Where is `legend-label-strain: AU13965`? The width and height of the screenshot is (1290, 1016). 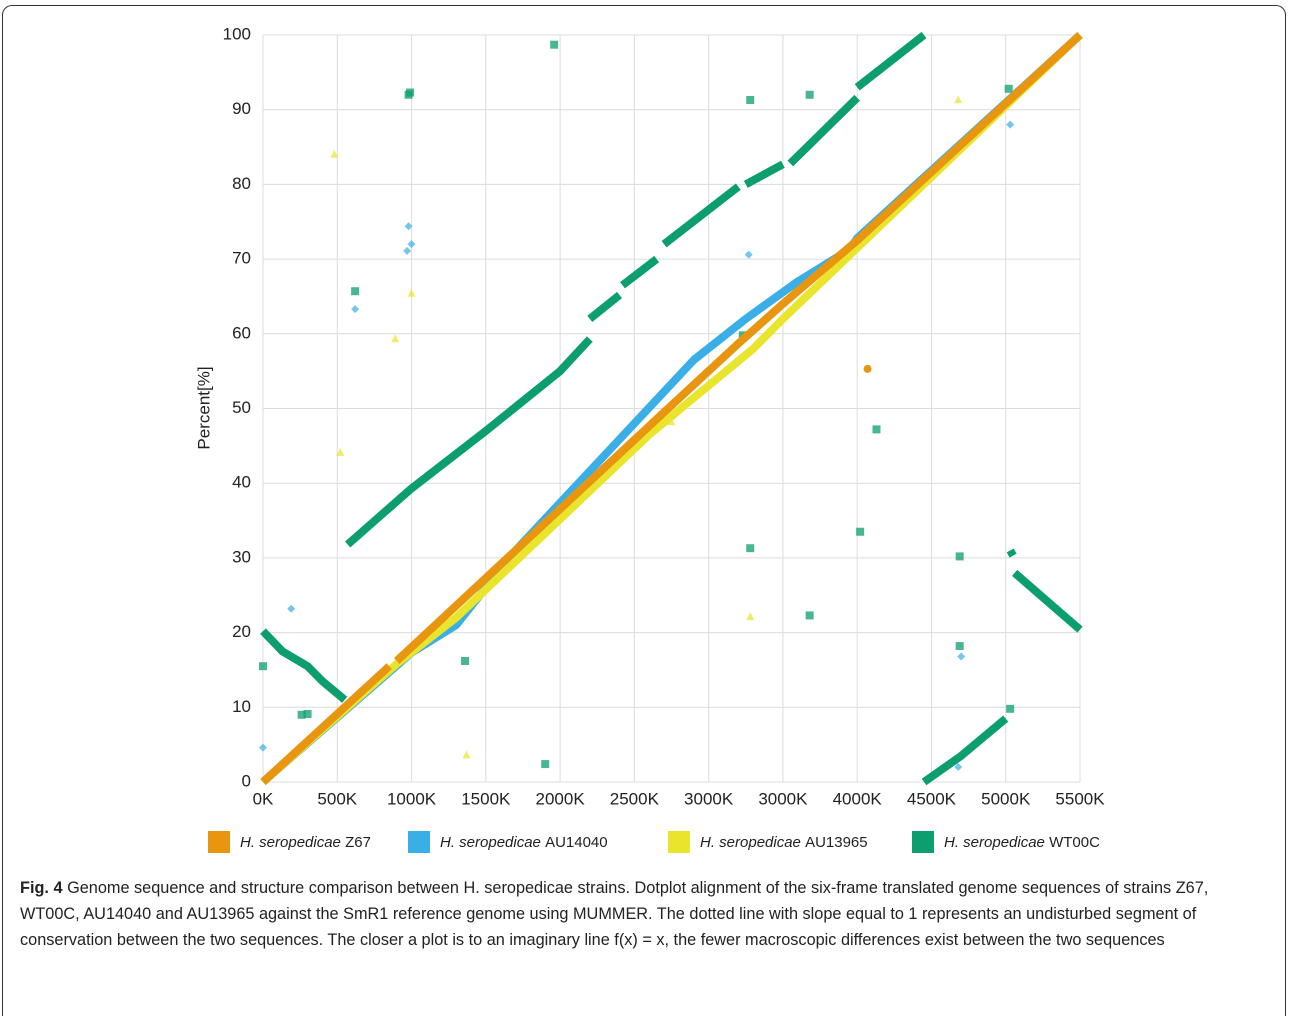
legend-label-strain: AU13965 is located at coordinates (836, 842).